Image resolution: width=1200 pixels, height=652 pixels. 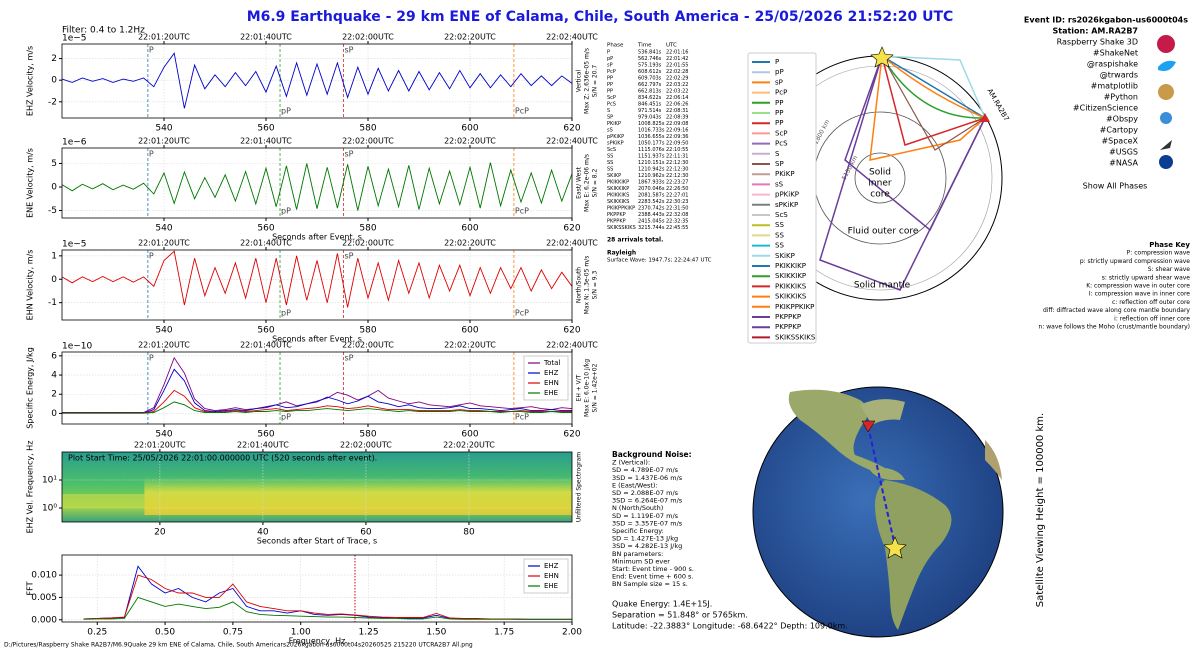 I want to click on mantle-label: Solid mantle, so click(x=882, y=286).